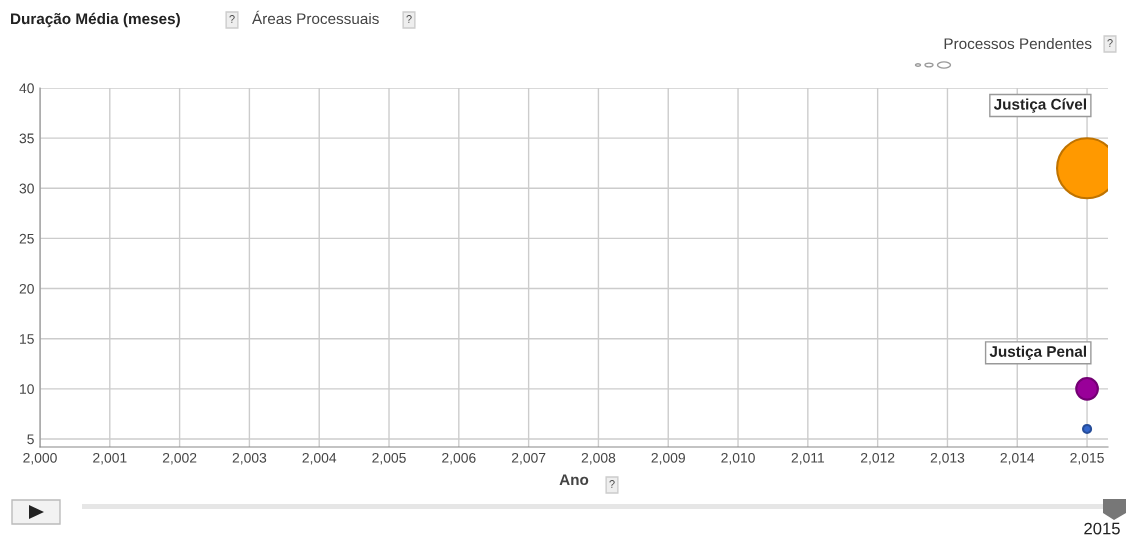 This screenshot has height=537, width=1126. I want to click on x-tick-label: 2,003, so click(249, 458).